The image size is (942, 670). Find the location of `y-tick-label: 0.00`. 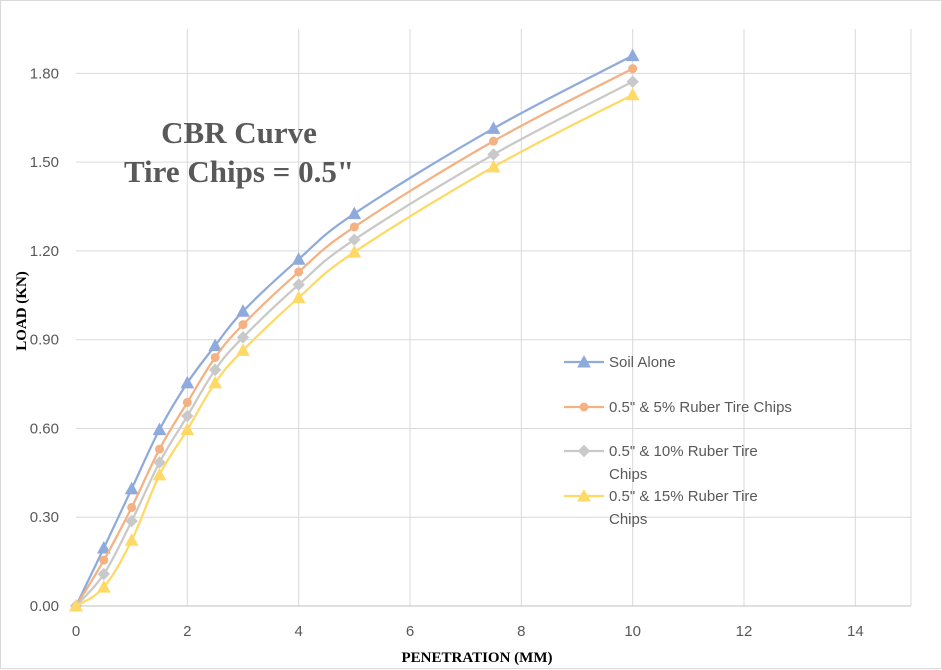

y-tick-label: 0.00 is located at coordinates (44, 606).